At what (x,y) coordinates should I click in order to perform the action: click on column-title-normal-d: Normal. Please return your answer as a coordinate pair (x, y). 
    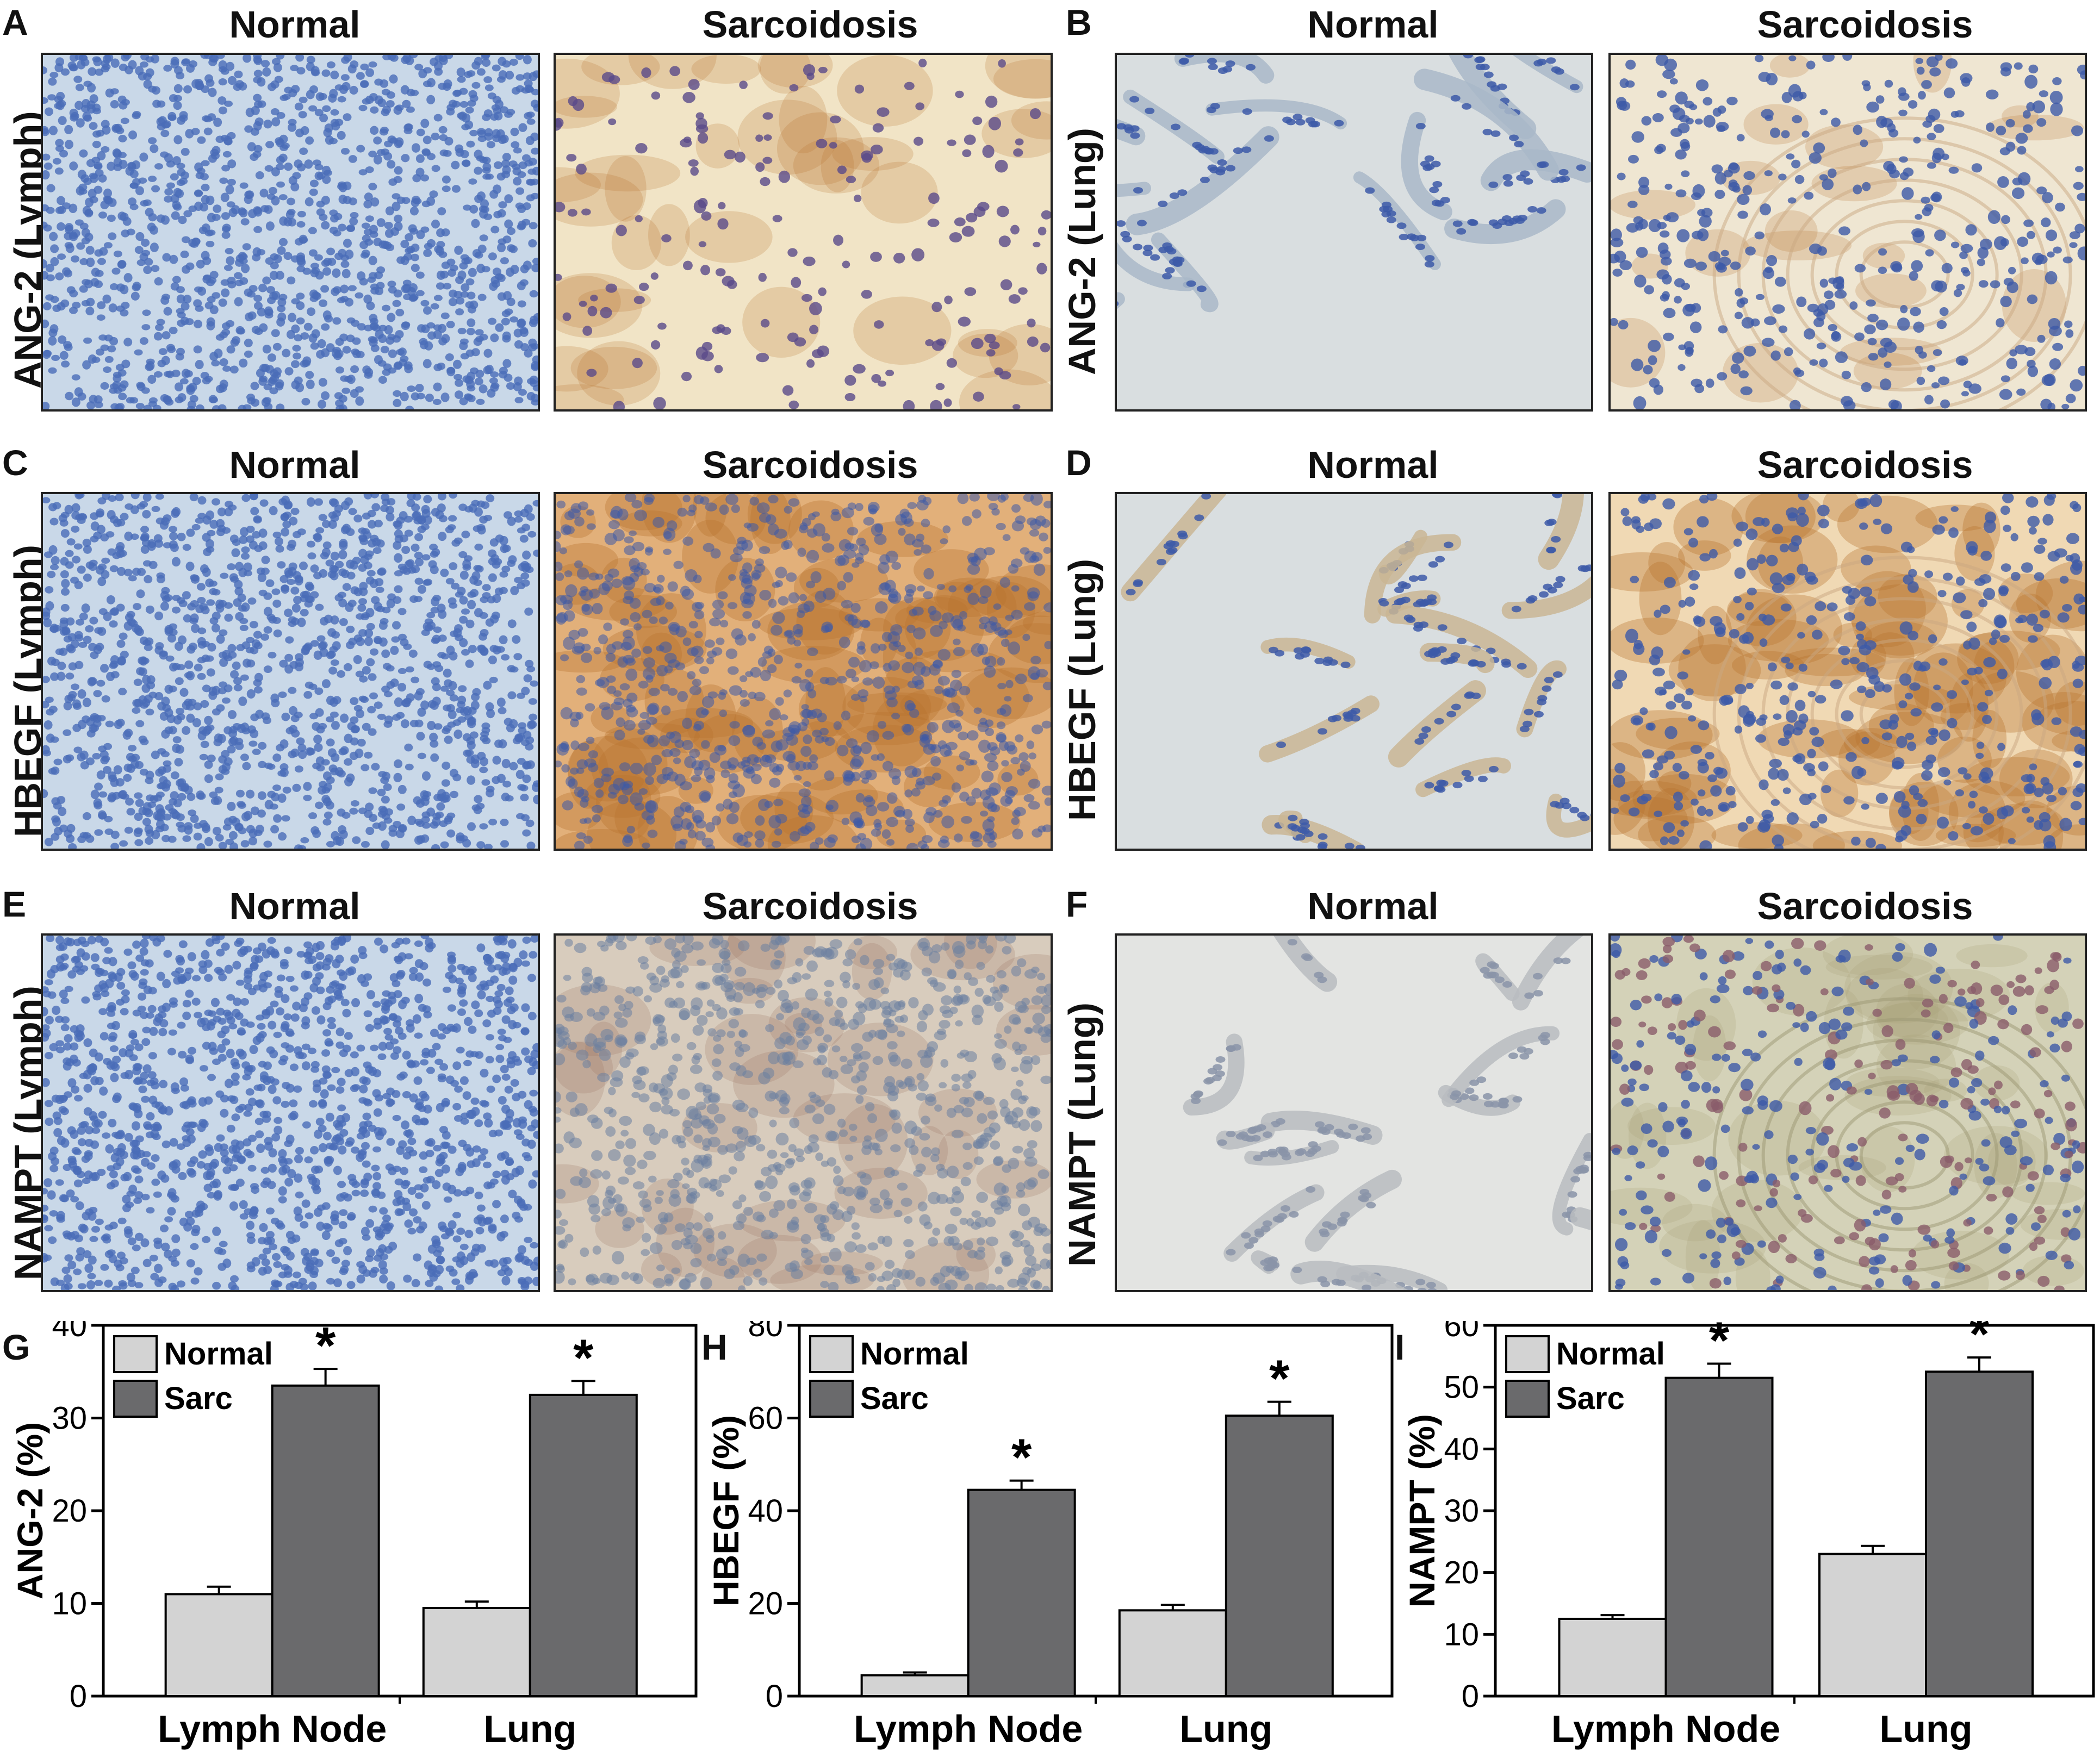
    Looking at the image, I should click on (1373, 465).